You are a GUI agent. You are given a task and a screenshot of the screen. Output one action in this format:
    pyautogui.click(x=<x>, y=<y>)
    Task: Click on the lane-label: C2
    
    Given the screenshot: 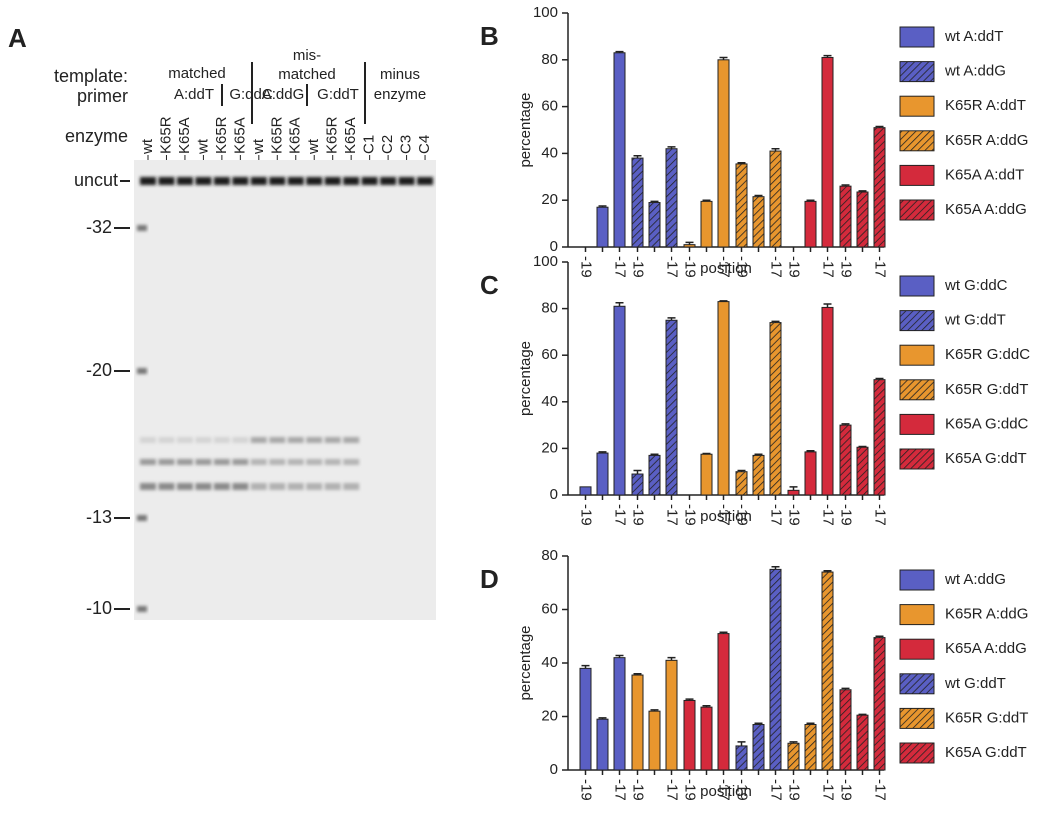 What is the action you would take?
    pyautogui.click(x=387, y=144)
    